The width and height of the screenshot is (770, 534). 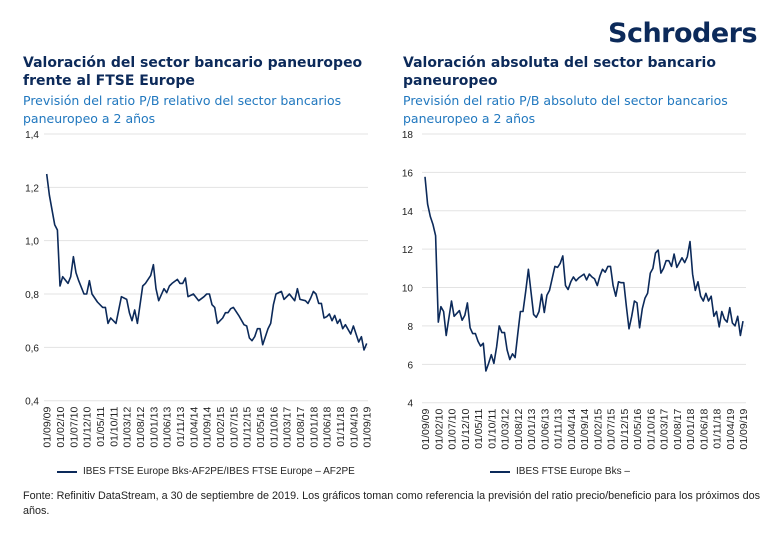 What do you see at coordinates (410, 404) in the screenshot?
I see `y-tick-label: 4` at bounding box center [410, 404].